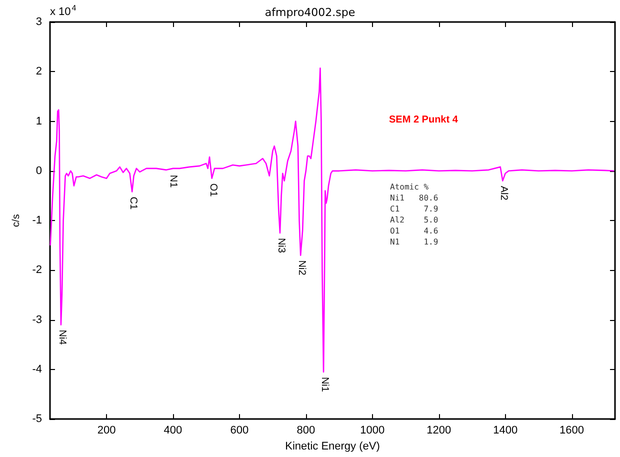 Image resolution: width=620 pixels, height=457 pixels. I want to click on annotation: Atomic %, so click(409, 187).